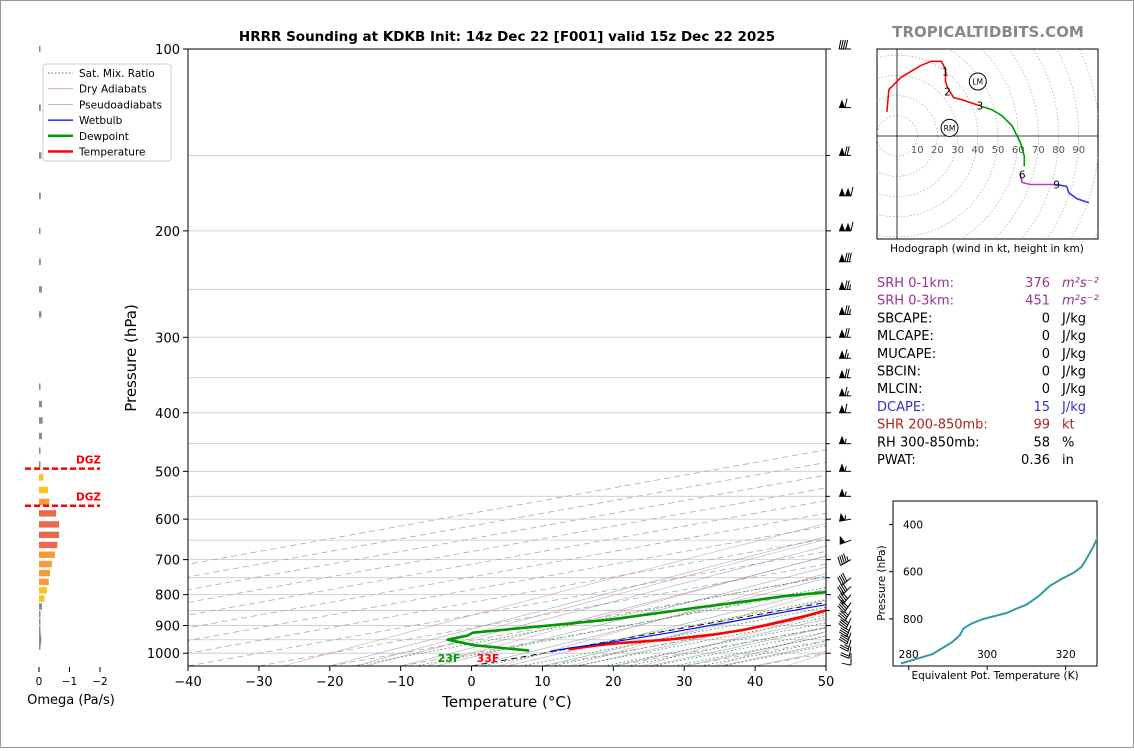 Image resolution: width=1134 pixels, height=751 pixels. I want to click on legend-label: Wetbulb, so click(101, 121).